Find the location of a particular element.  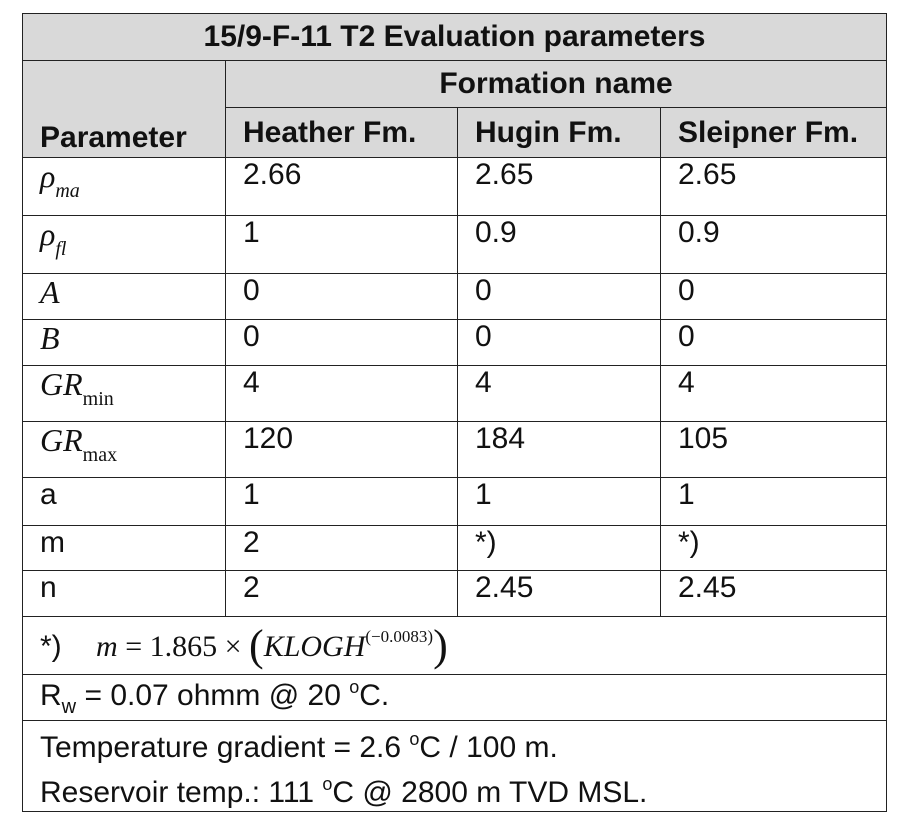

table-row: ρma 2.66 2.65 2.65 is located at coordinates (454, 186).